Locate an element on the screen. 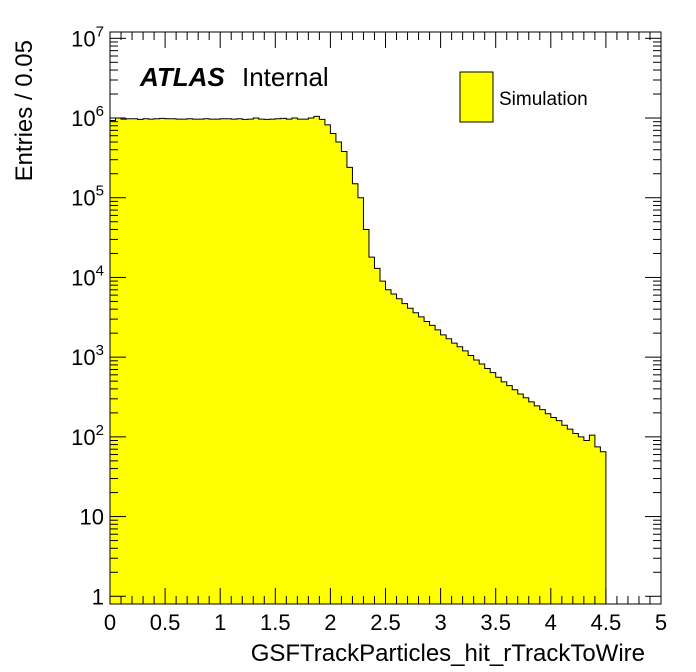  y-tick-label: 10³ is located at coordinates (87, 356).